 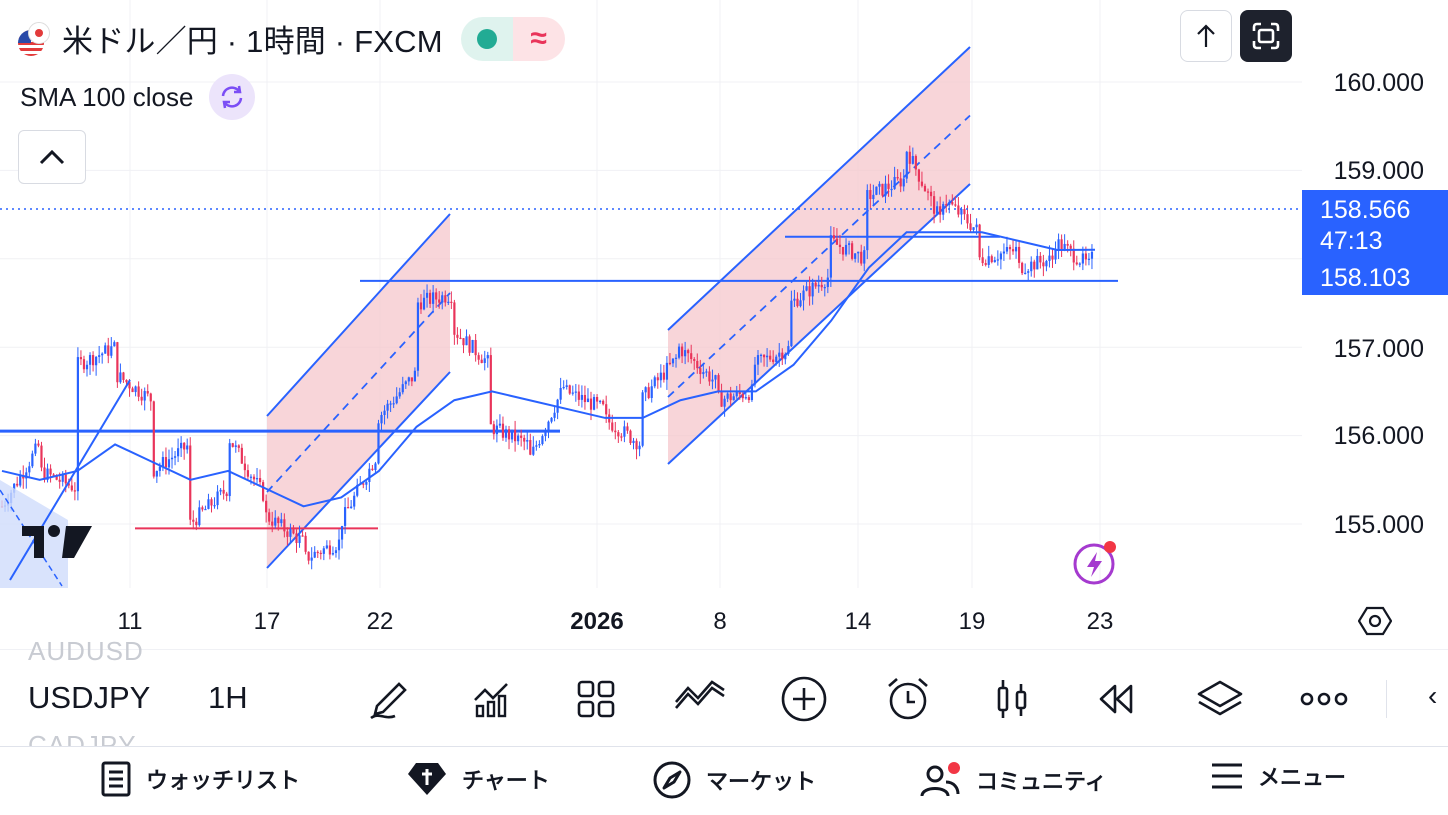 I want to click on templates-icon, so click(x=700, y=699).